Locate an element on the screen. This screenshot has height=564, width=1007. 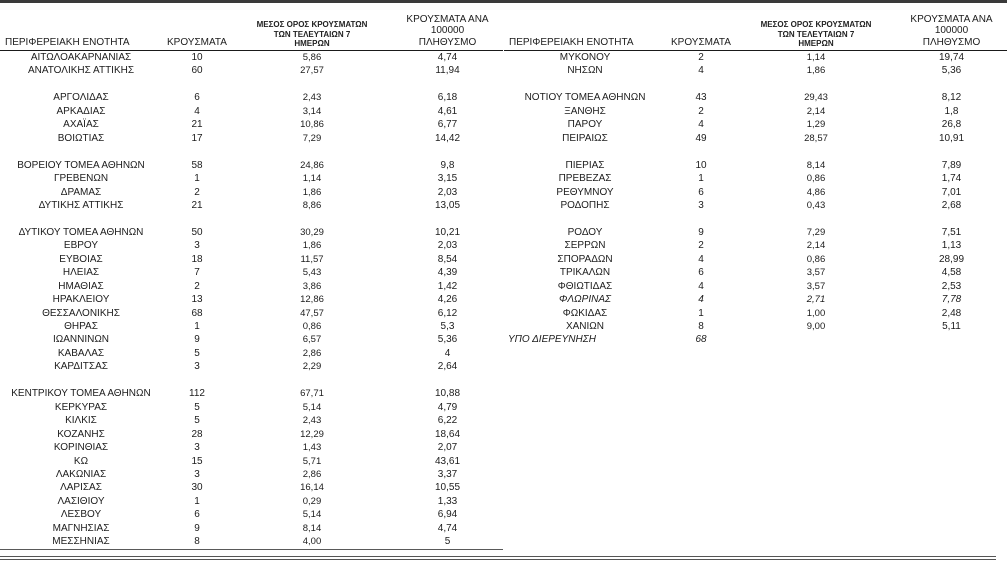
region-cell: ΠΑΡΟΥ is located at coordinates (585, 125).